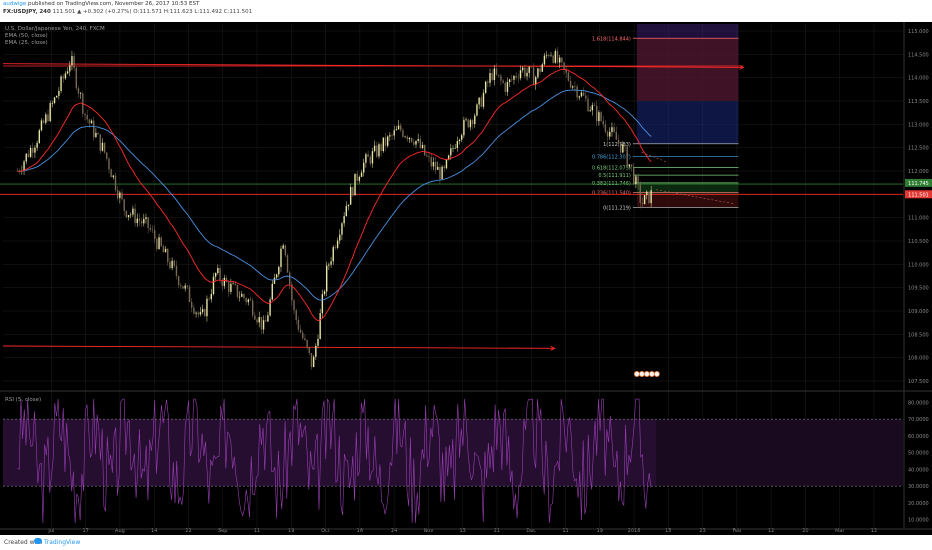 The image size is (932, 550). What do you see at coordinates (38, 541) in the screenshot?
I see `tradingview-logo-icon` at bounding box center [38, 541].